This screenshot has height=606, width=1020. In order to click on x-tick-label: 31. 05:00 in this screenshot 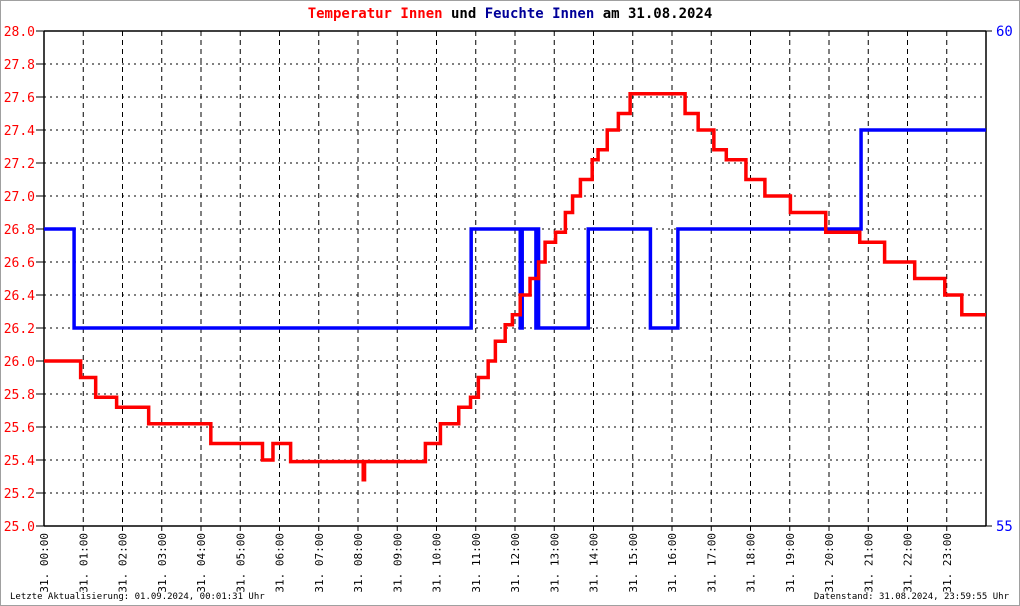, I will do `click(240, 563)`.